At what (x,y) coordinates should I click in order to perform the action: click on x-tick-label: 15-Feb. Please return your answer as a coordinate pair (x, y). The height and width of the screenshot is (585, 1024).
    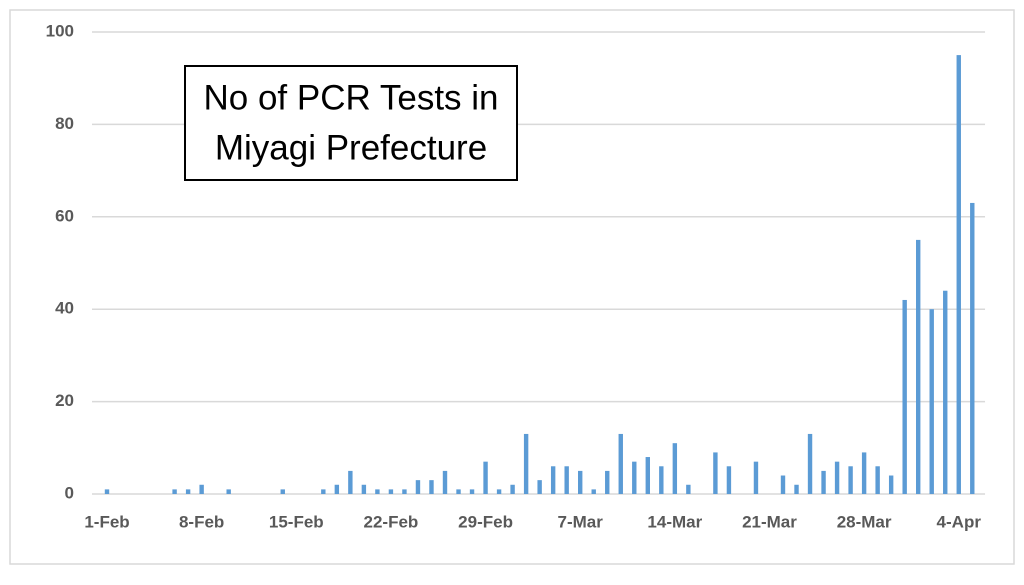
    Looking at the image, I should click on (296, 521).